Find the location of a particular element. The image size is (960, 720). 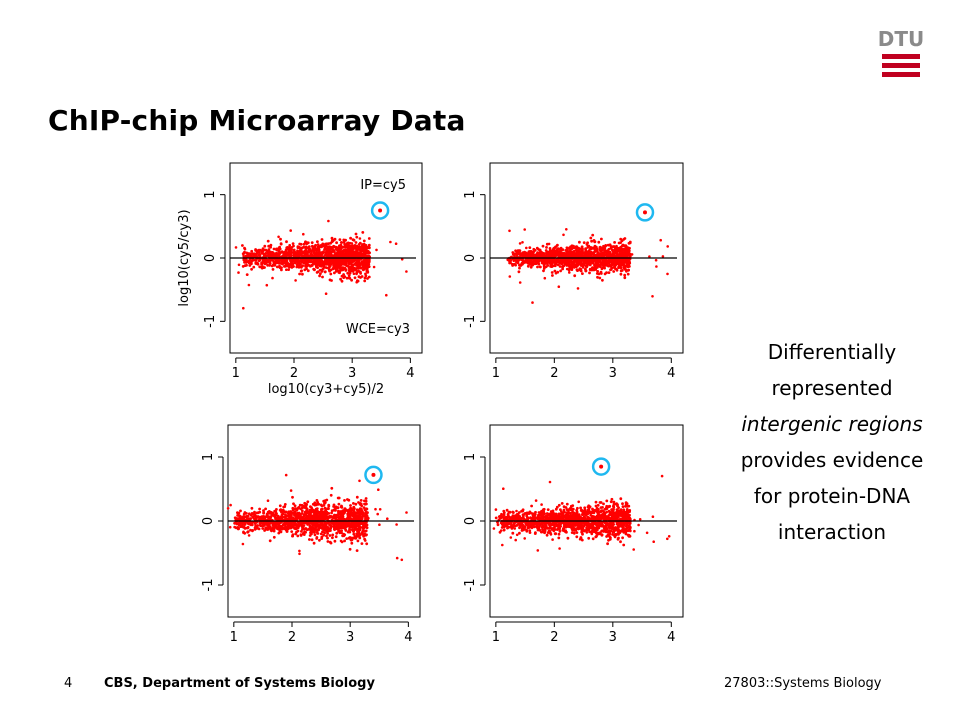

y-tick-label: 0 is located at coordinates (210, 258).